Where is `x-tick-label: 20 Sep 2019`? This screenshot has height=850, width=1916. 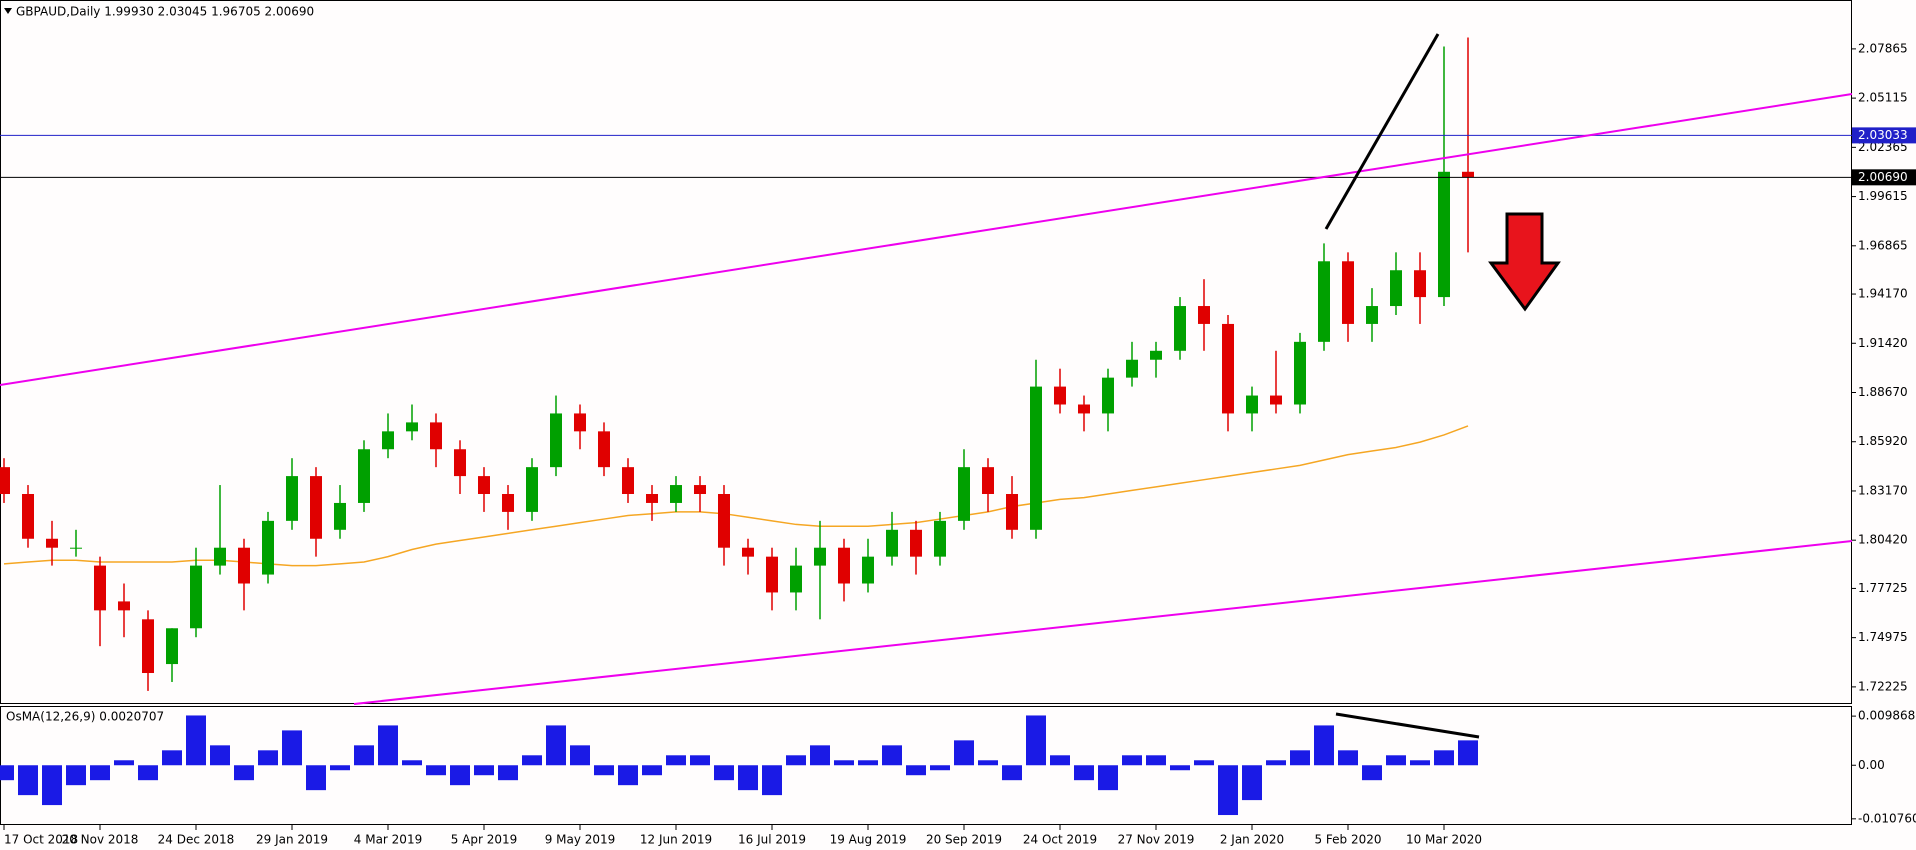 x-tick-label: 20 Sep 2019 is located at coordinates (964, 840).